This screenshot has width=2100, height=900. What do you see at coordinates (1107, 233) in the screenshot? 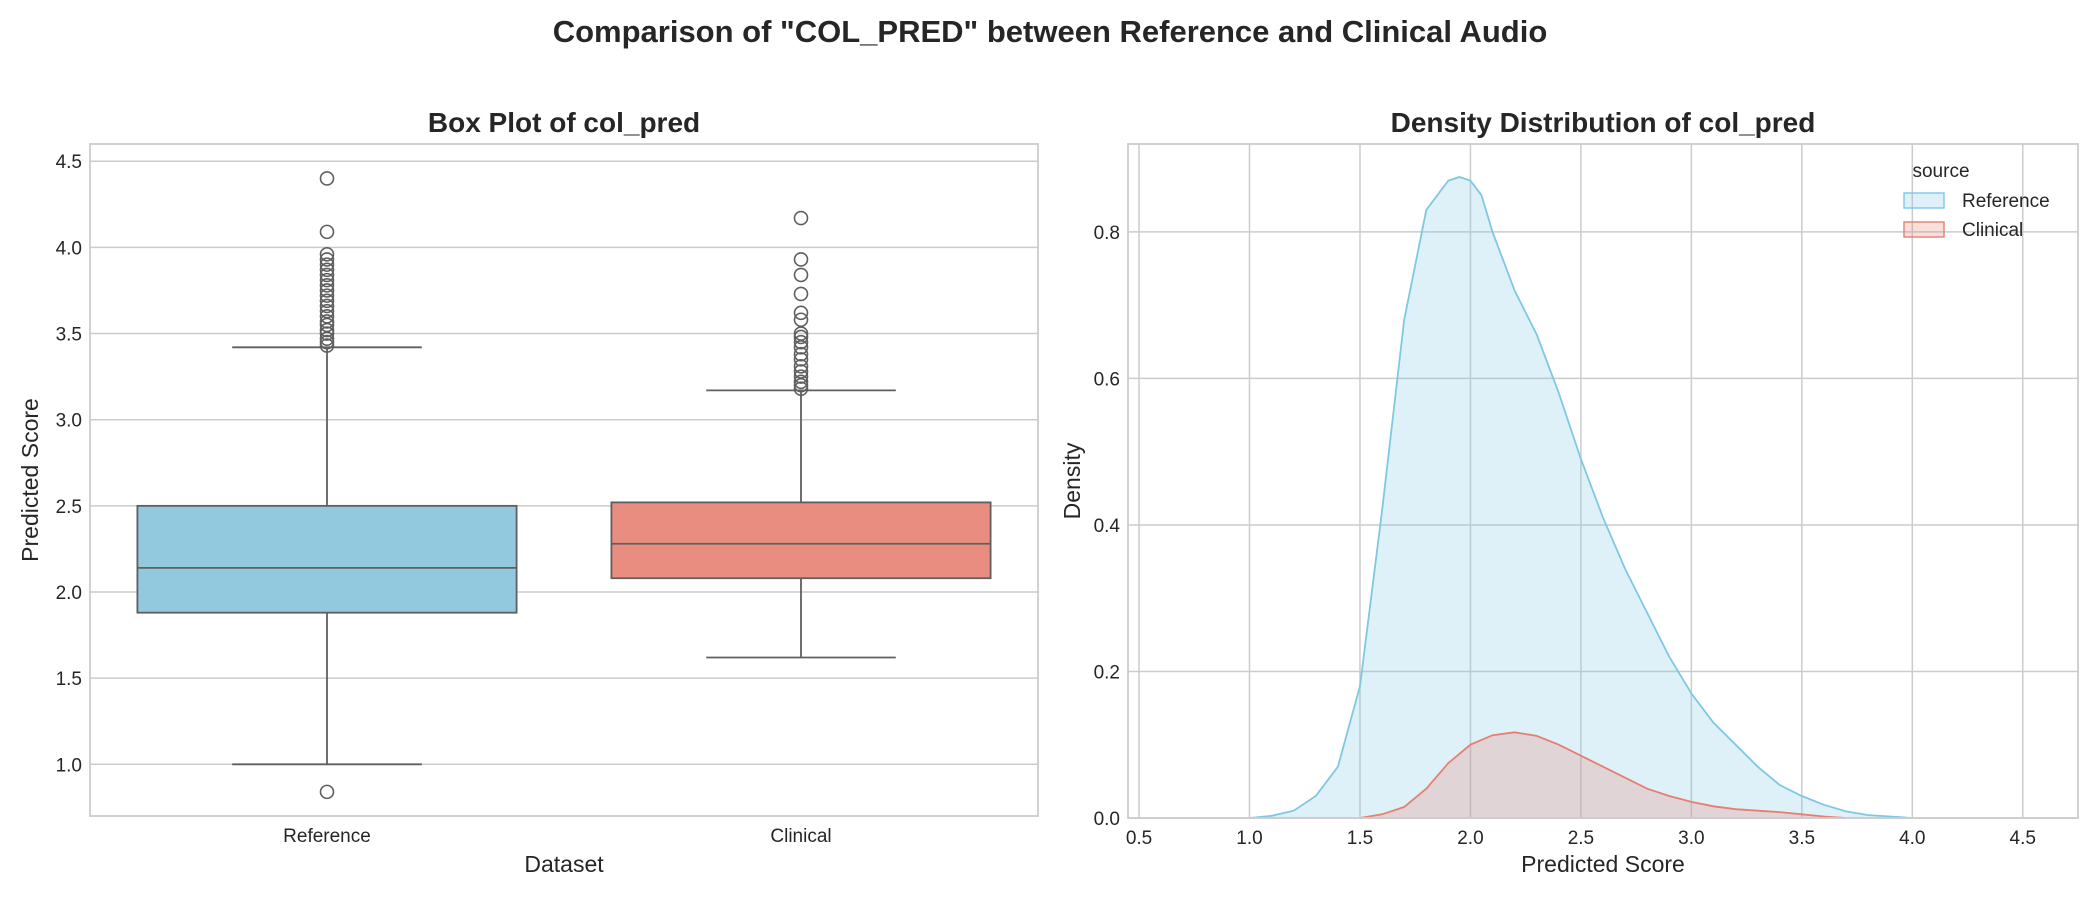
I see `y-tick-label: 0.8` at bounding box center [1107, 233].